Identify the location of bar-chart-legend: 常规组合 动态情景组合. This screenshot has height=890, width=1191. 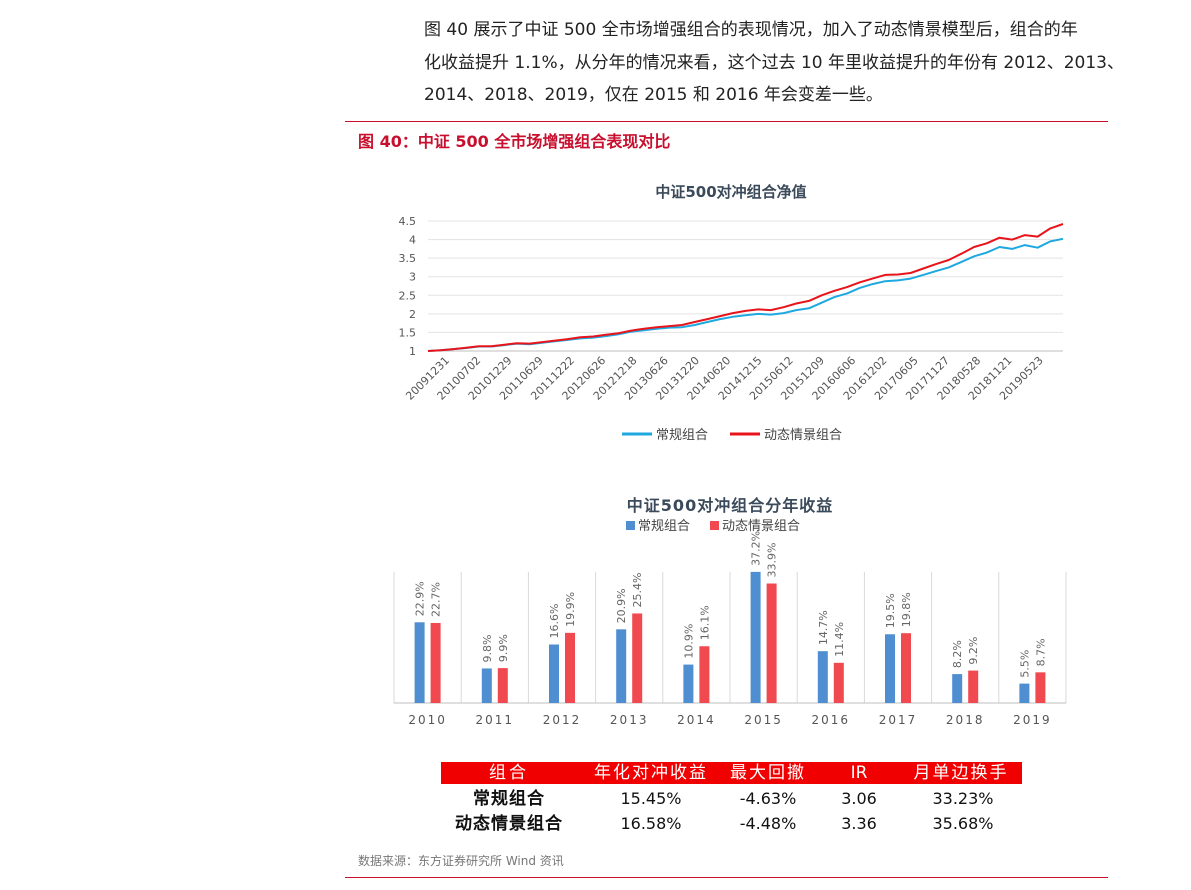
(713, 526).